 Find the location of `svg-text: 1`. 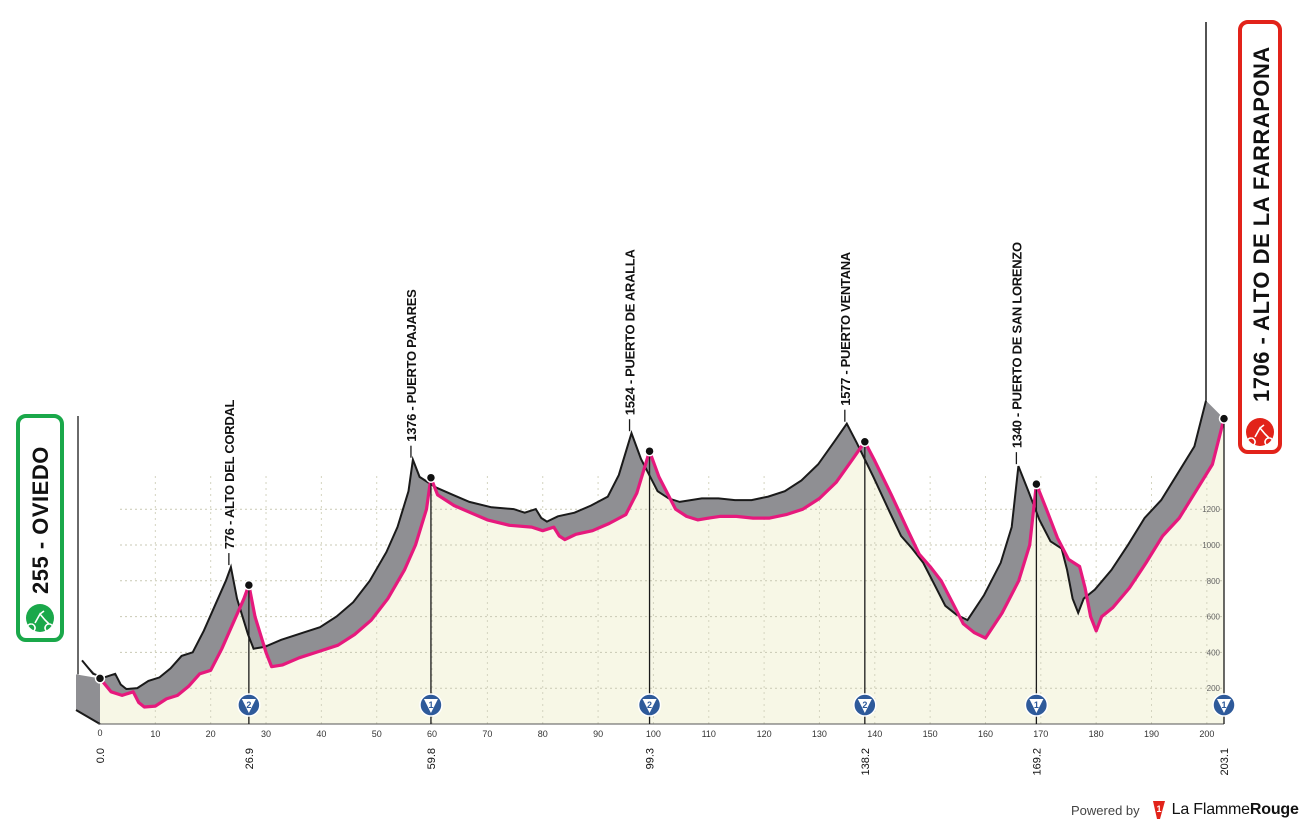

svg-text: 1 is located at coordinates (1158, 809).